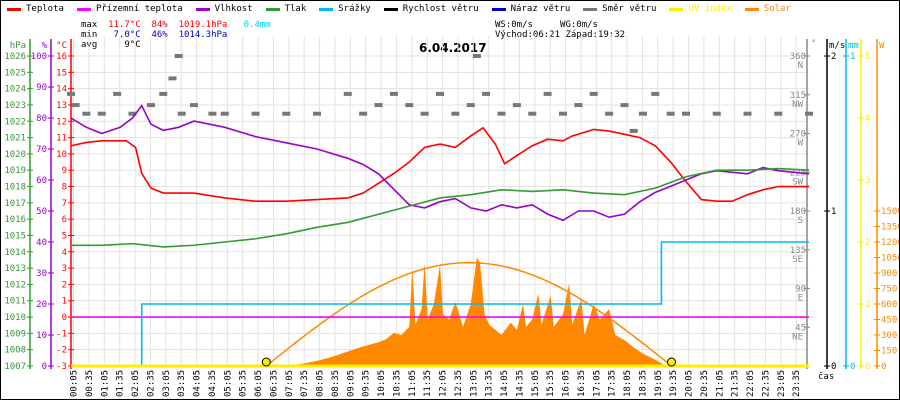 This screenshot has width=900, height=400. What do you see at coordinates (551, 383) in the screenshot?
I see `x-tick-label: 15:35` at bounding box center [551, 383].